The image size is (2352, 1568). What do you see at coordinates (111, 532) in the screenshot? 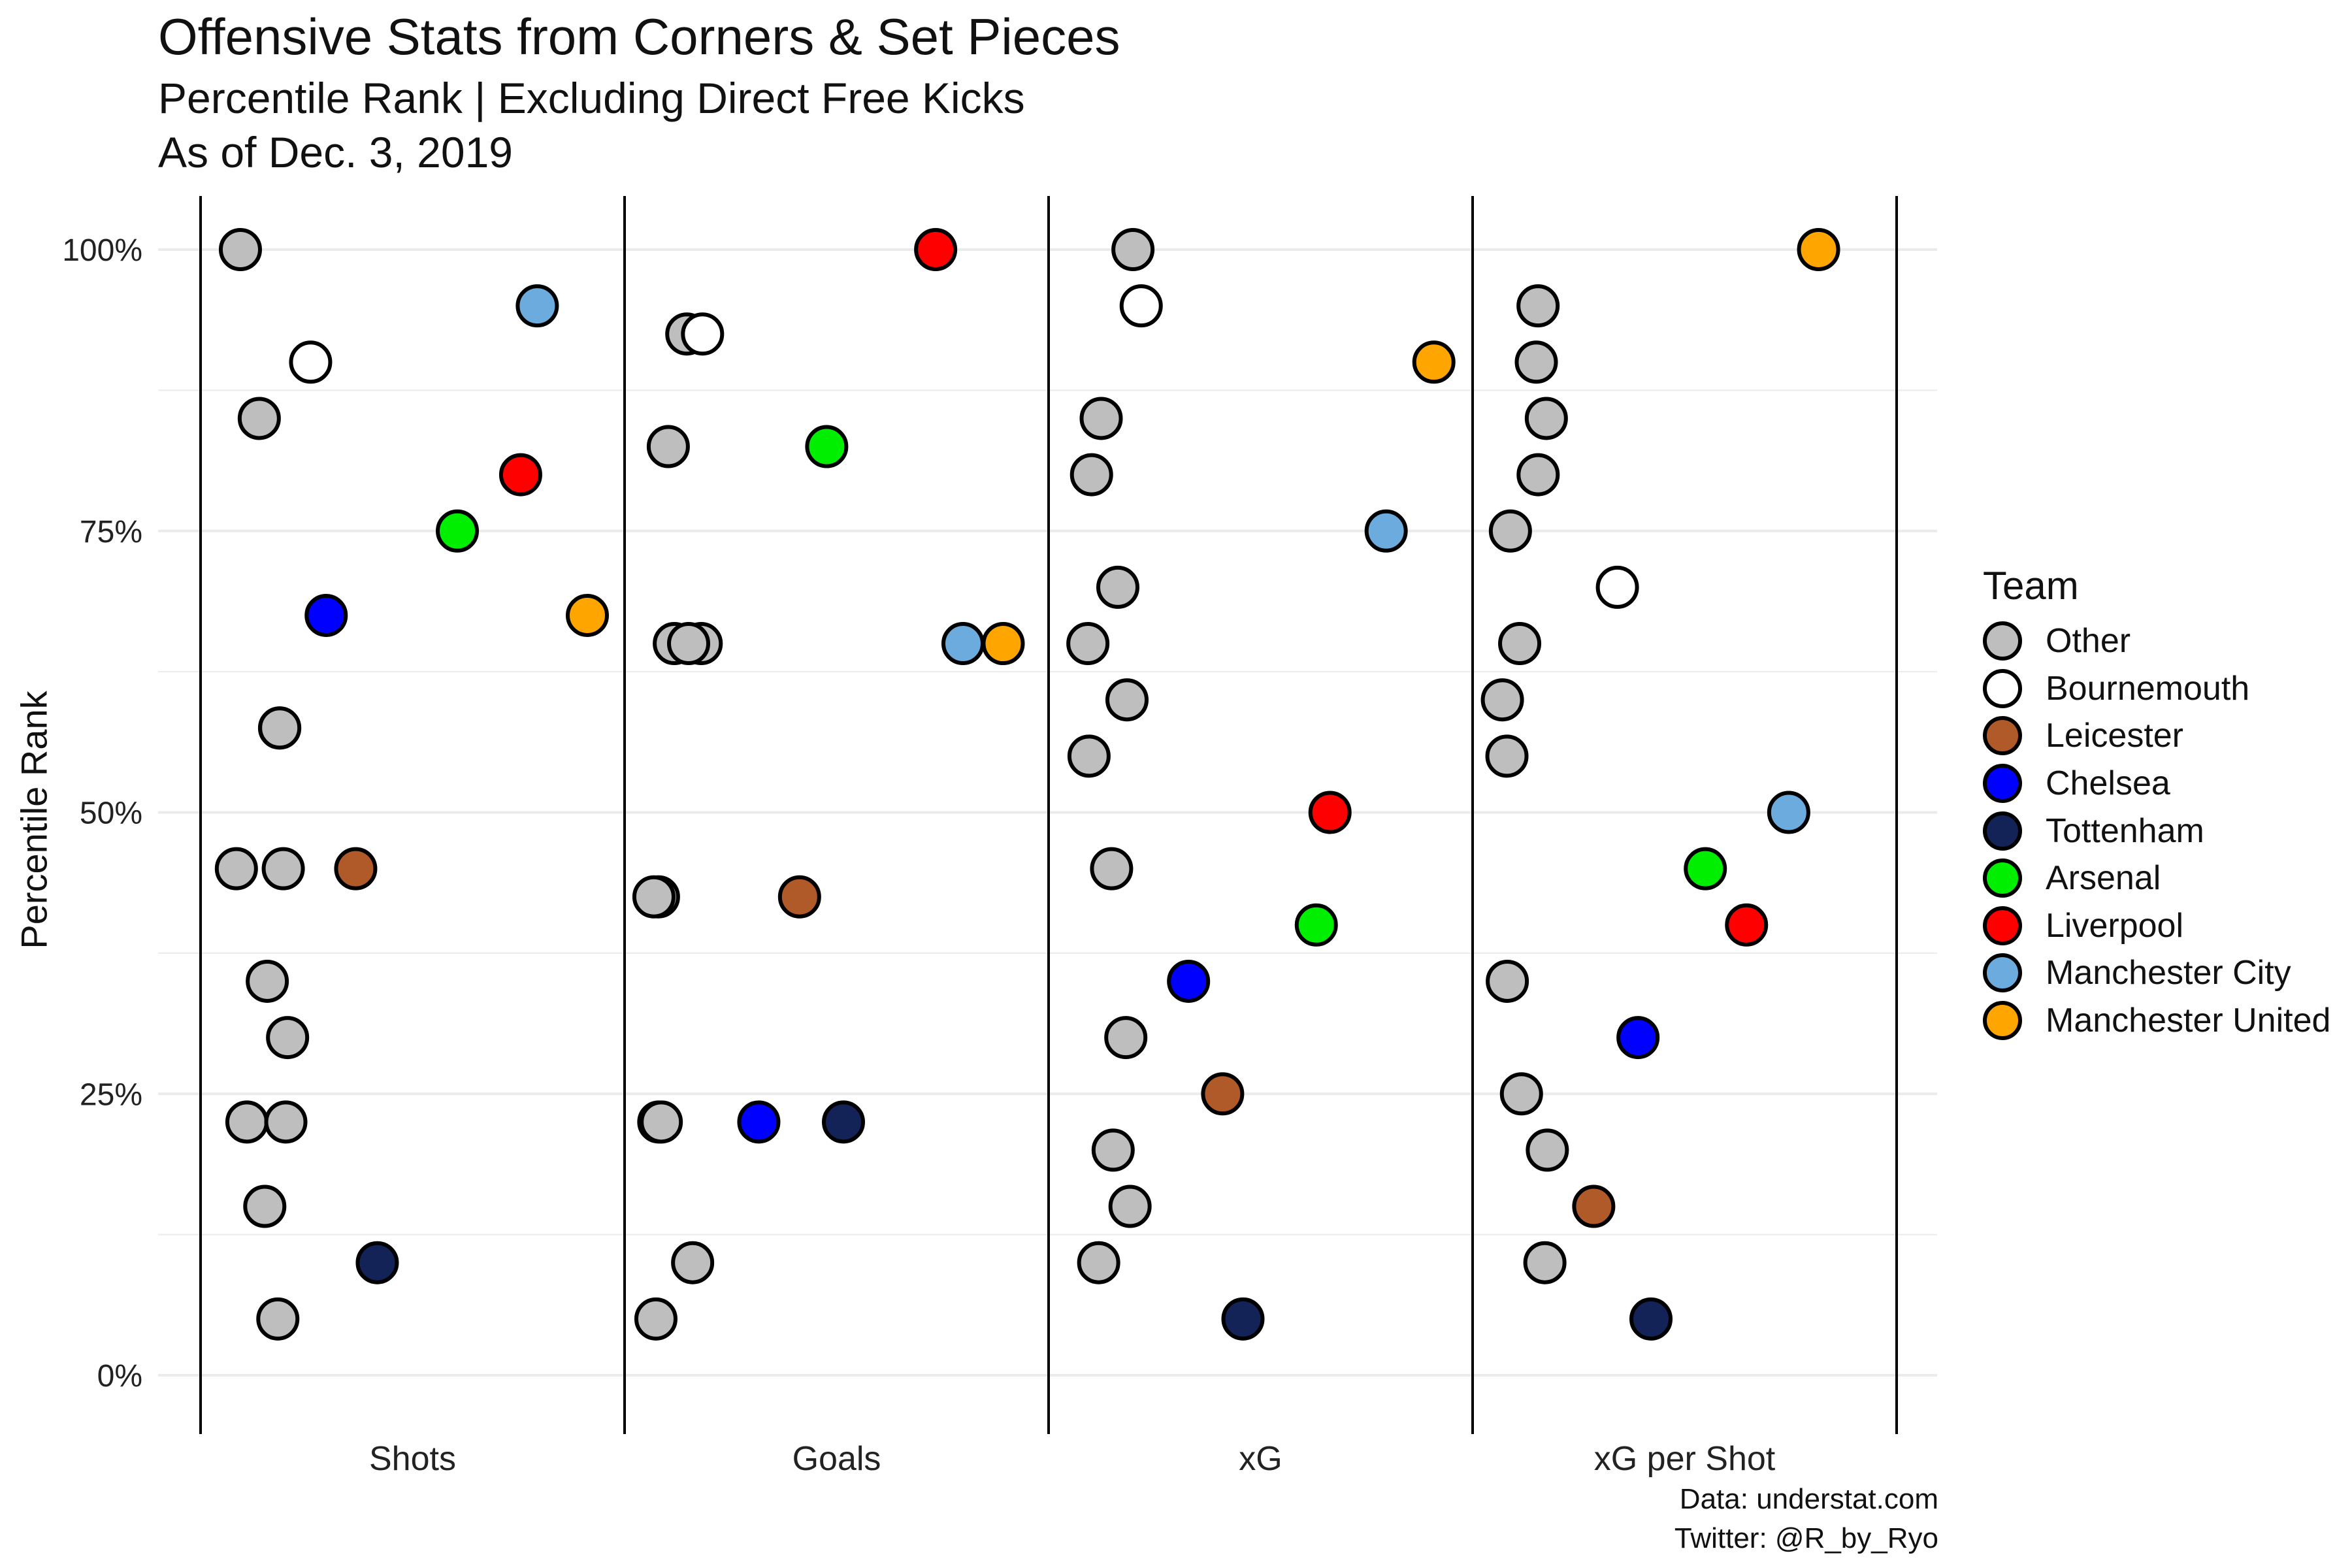
I see `y-tick-label: 75%` at bounding box center [111, 532].